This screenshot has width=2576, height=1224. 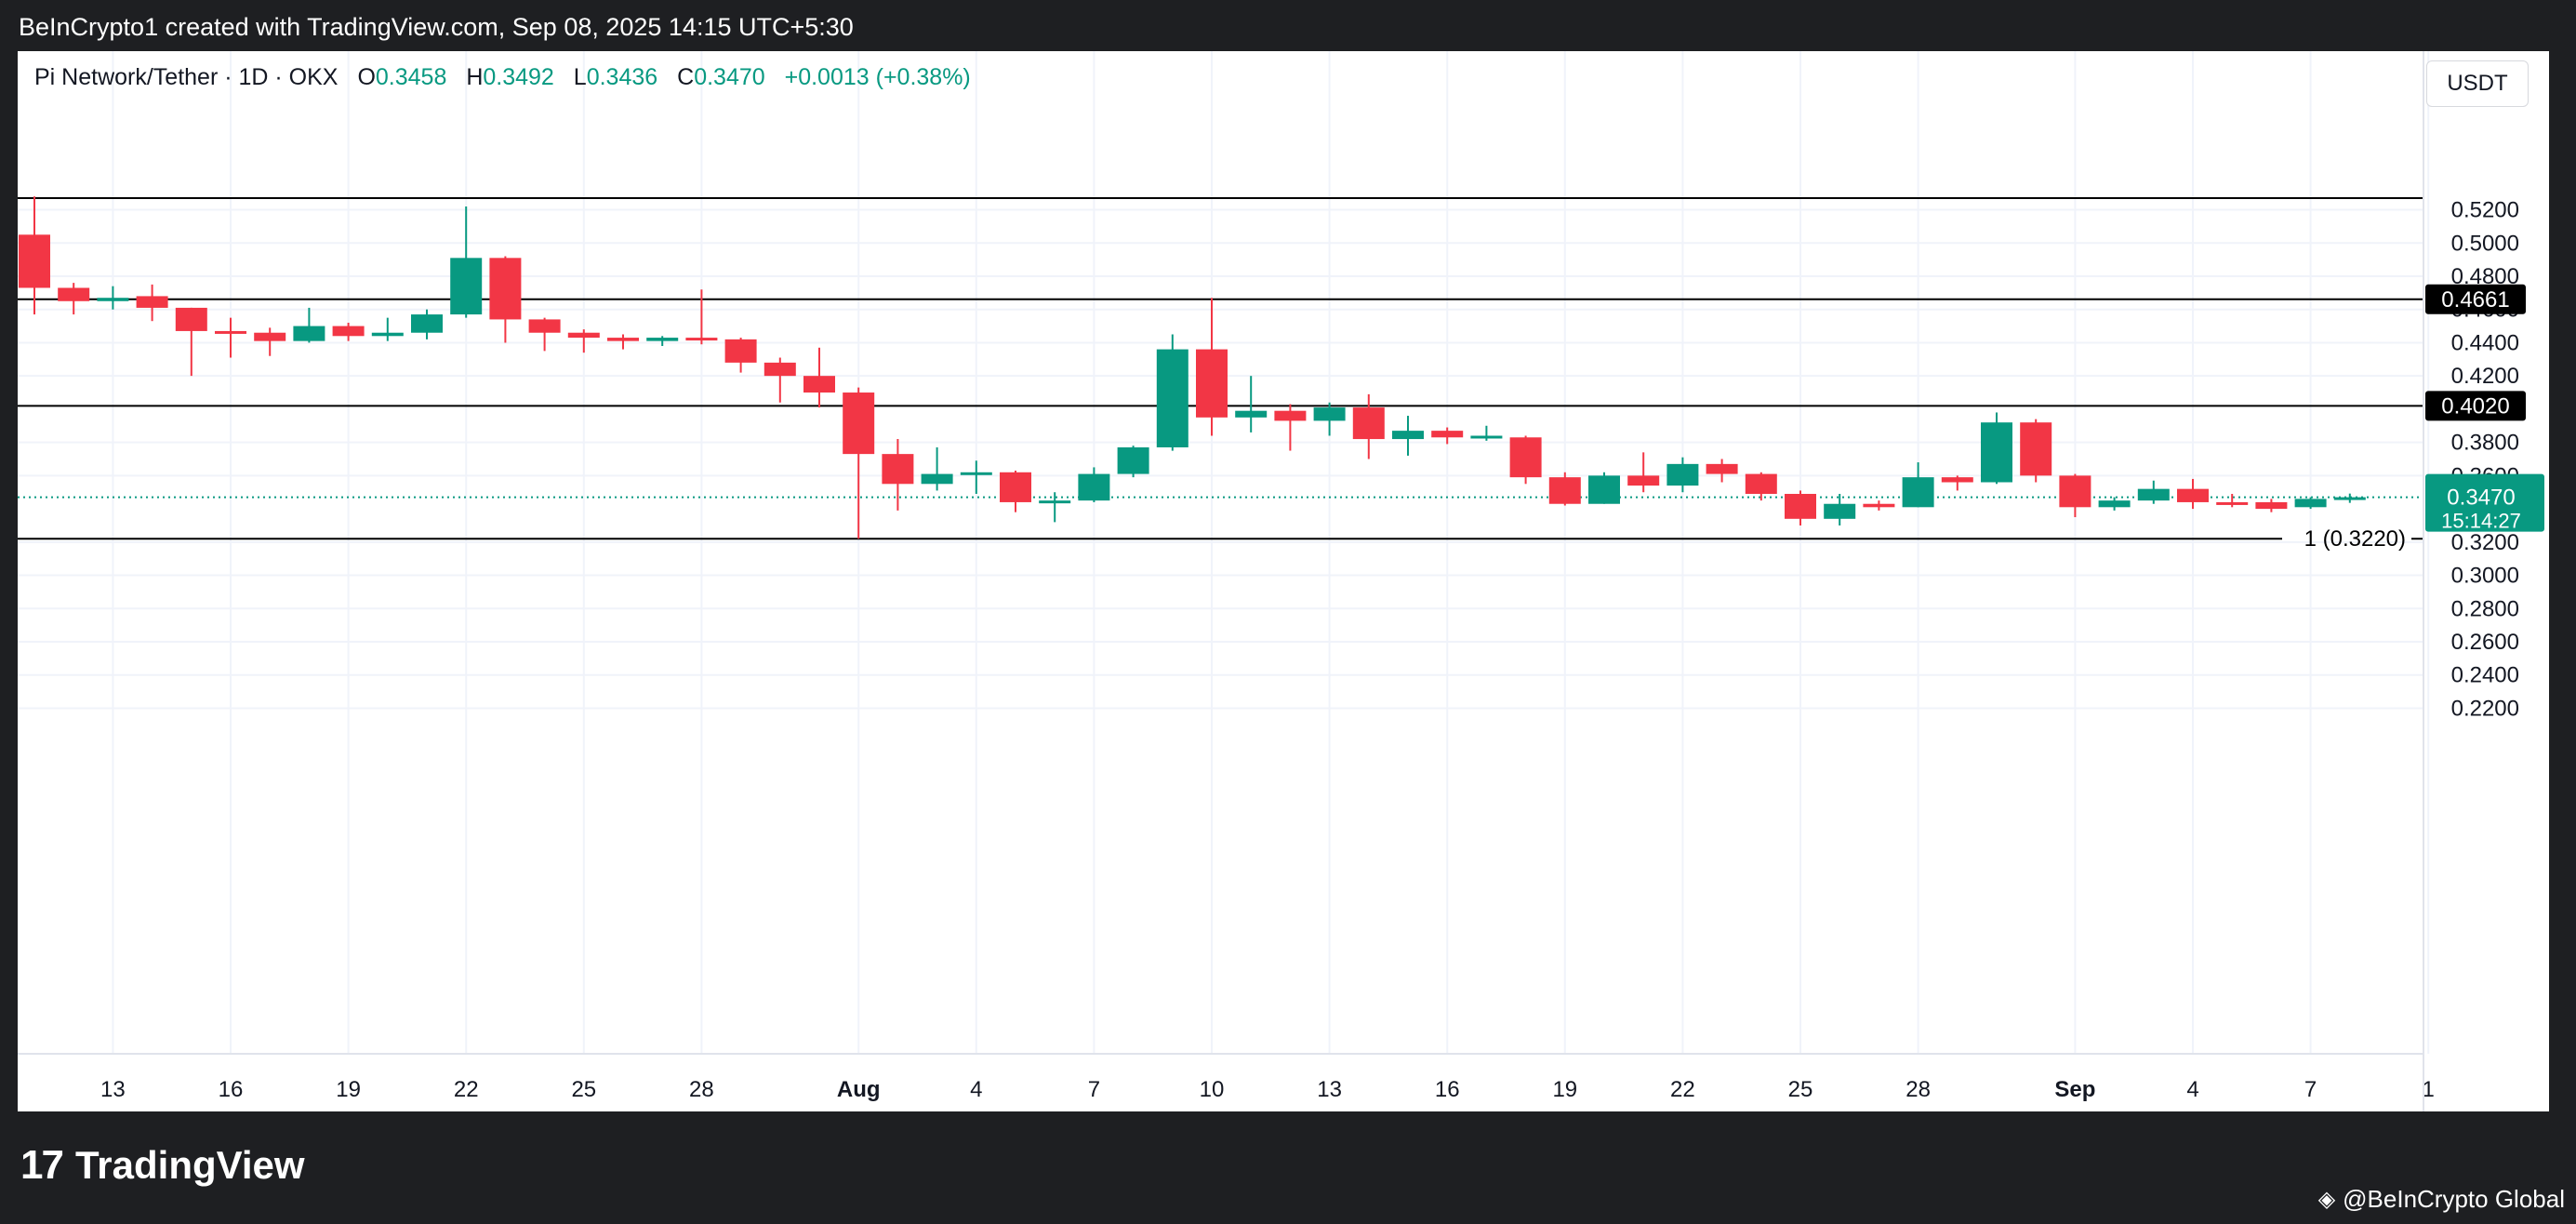 What do you see at coordinates (2485, 342) in the screenshot?
I see `y-tick-label: 0.4400` at bounding box center [2485, 342].